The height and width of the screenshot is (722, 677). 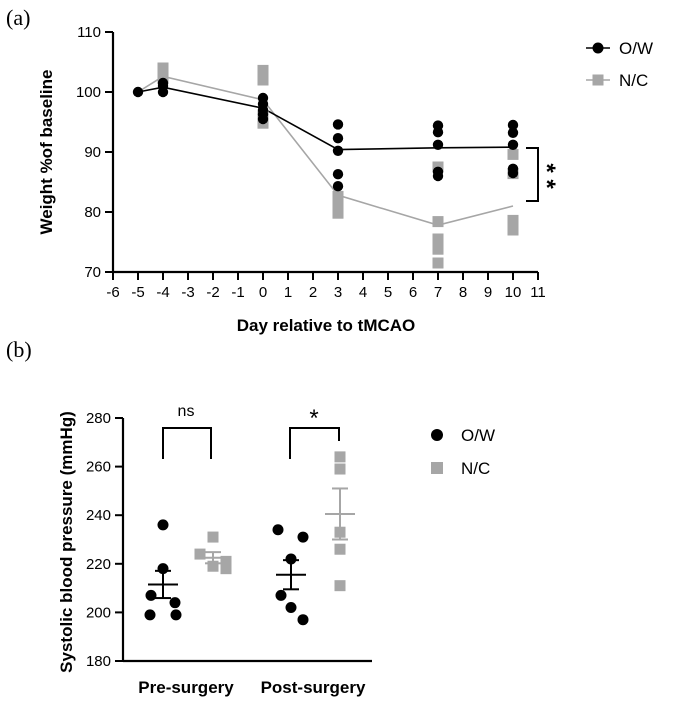 I want to click on x-tick-label: -3, so click(x=187, y=292).